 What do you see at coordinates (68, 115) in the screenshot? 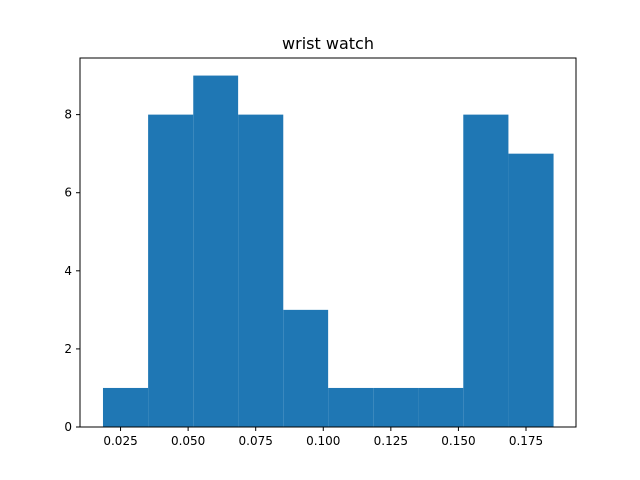
I see `y-tick-label: 8` at bounding box center [68, 115].